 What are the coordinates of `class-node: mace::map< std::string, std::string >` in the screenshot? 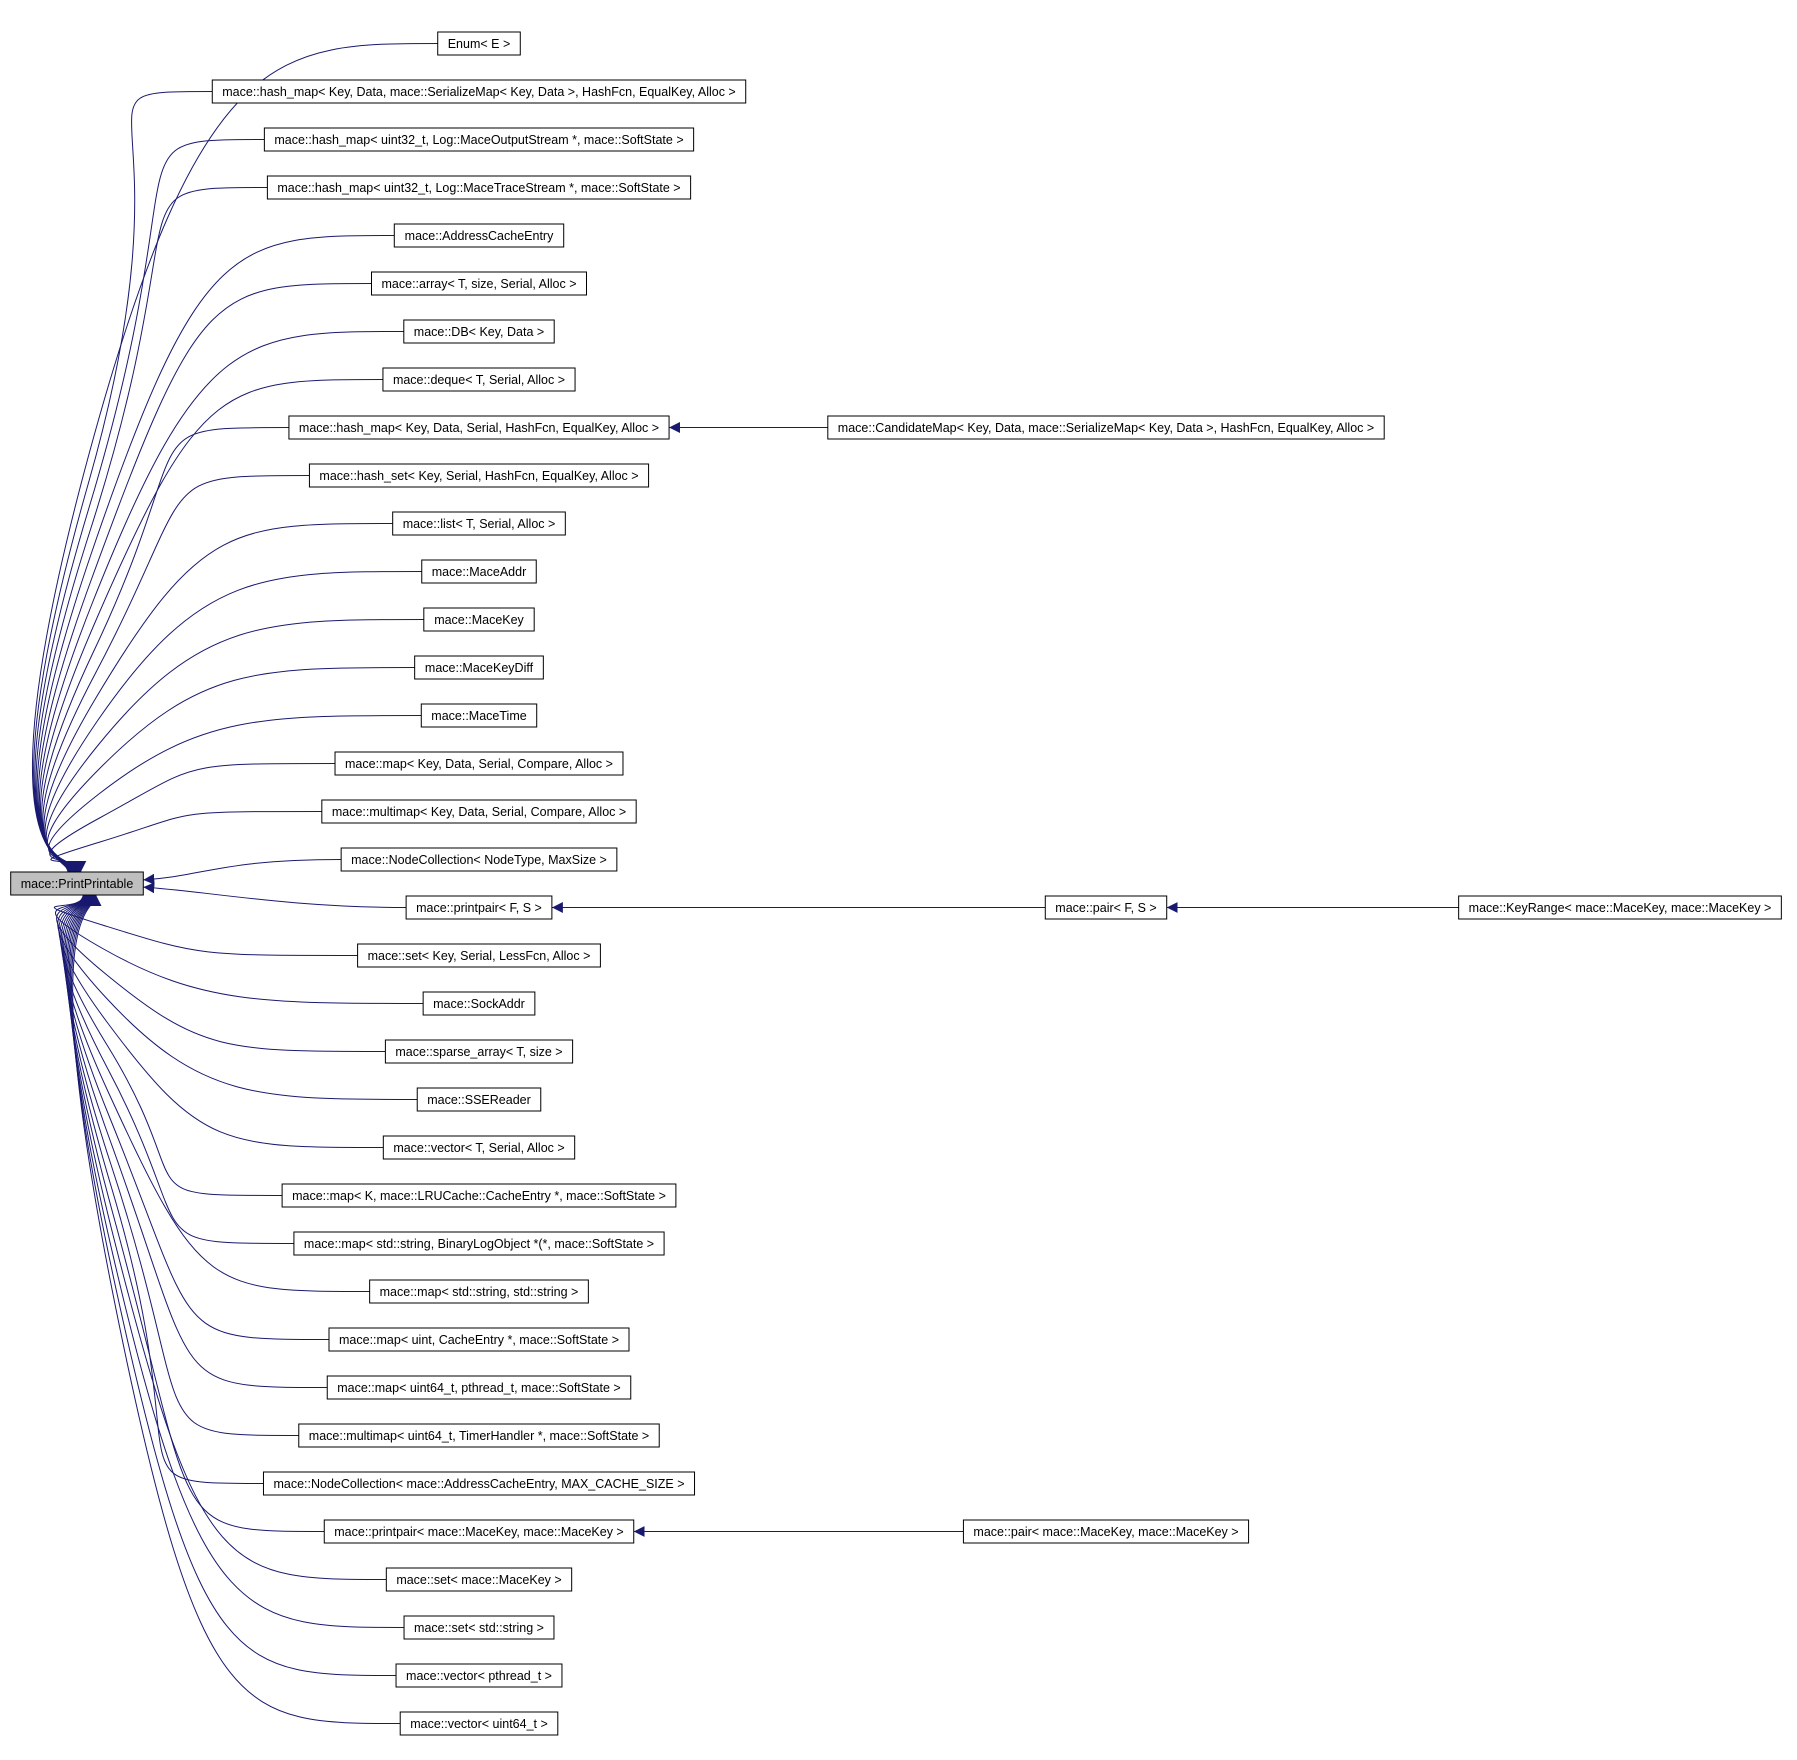 It's located at (479, 1291).